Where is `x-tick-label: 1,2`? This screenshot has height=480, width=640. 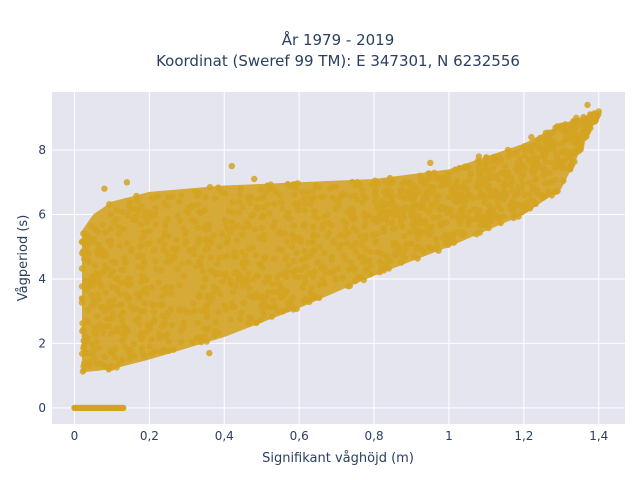 x-tick-label: 1,2 is located at coordinates (523, 436).